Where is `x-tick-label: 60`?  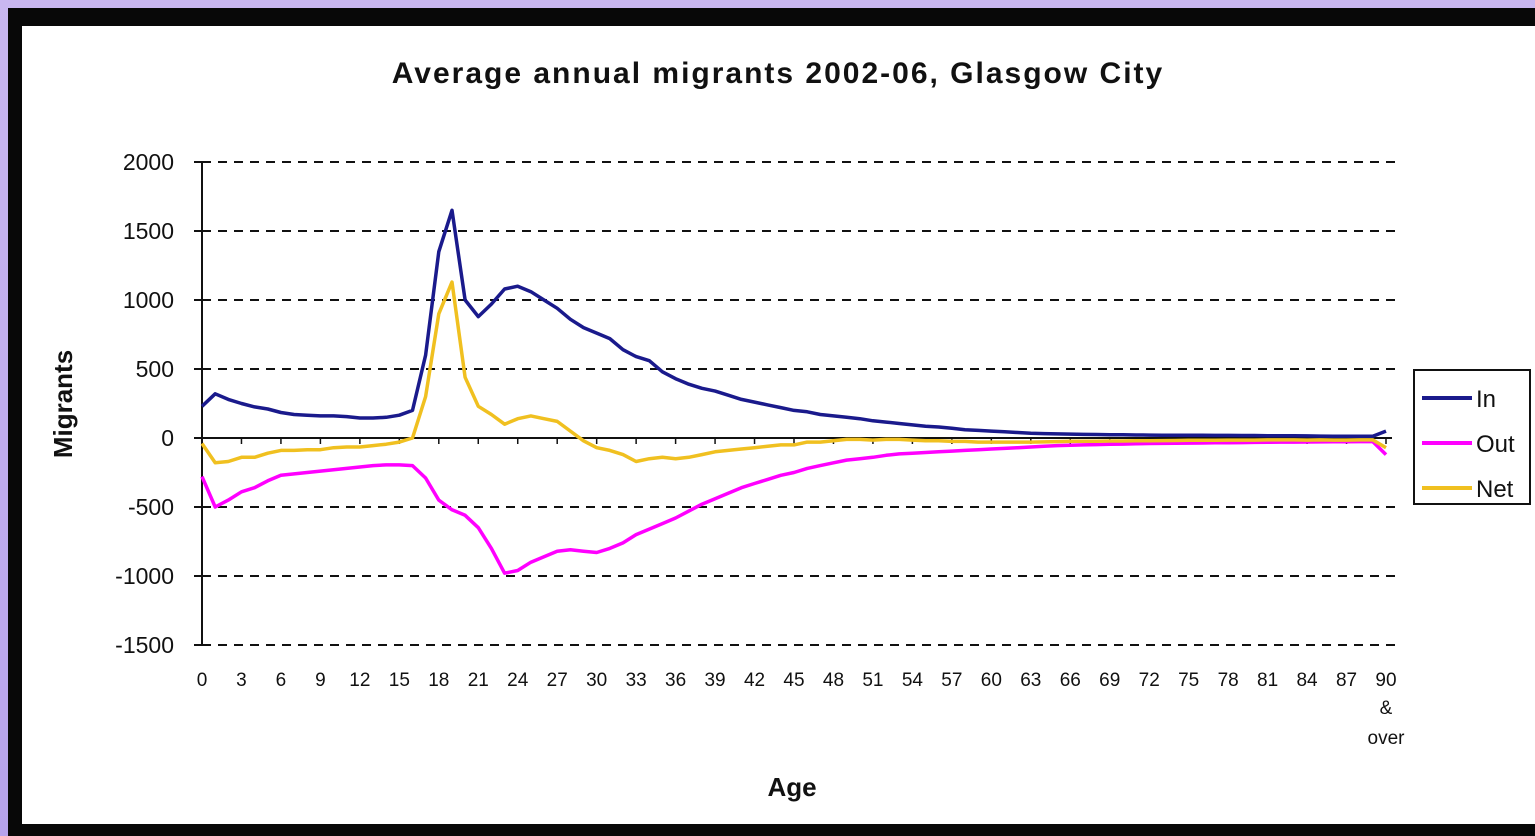
x-tick-label: 60 is located at coordinates (991, 680).